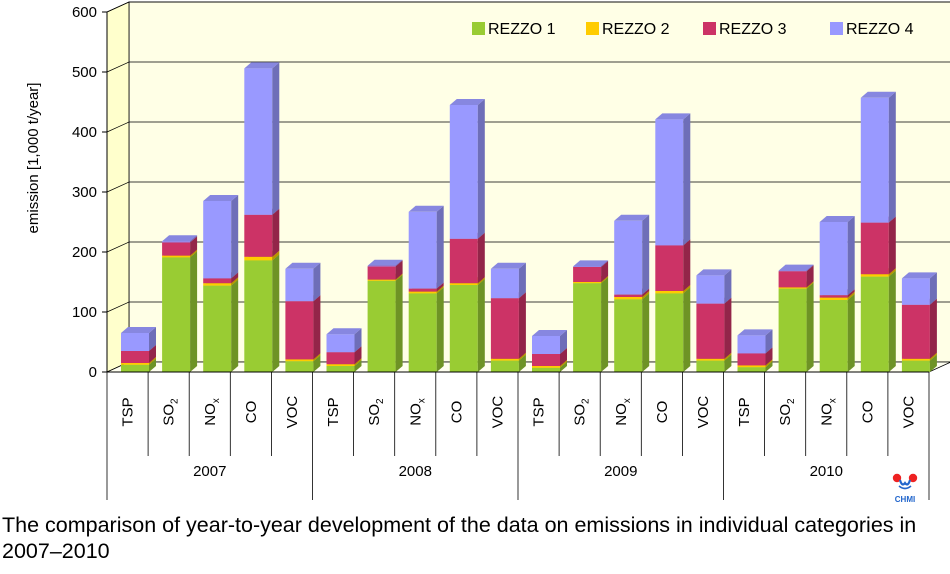 The height and width of the screenshot is (574, 950). Describe the element at coordinates (84, 252) in the screenshot. I see `y-tick-label: 200` at that location.